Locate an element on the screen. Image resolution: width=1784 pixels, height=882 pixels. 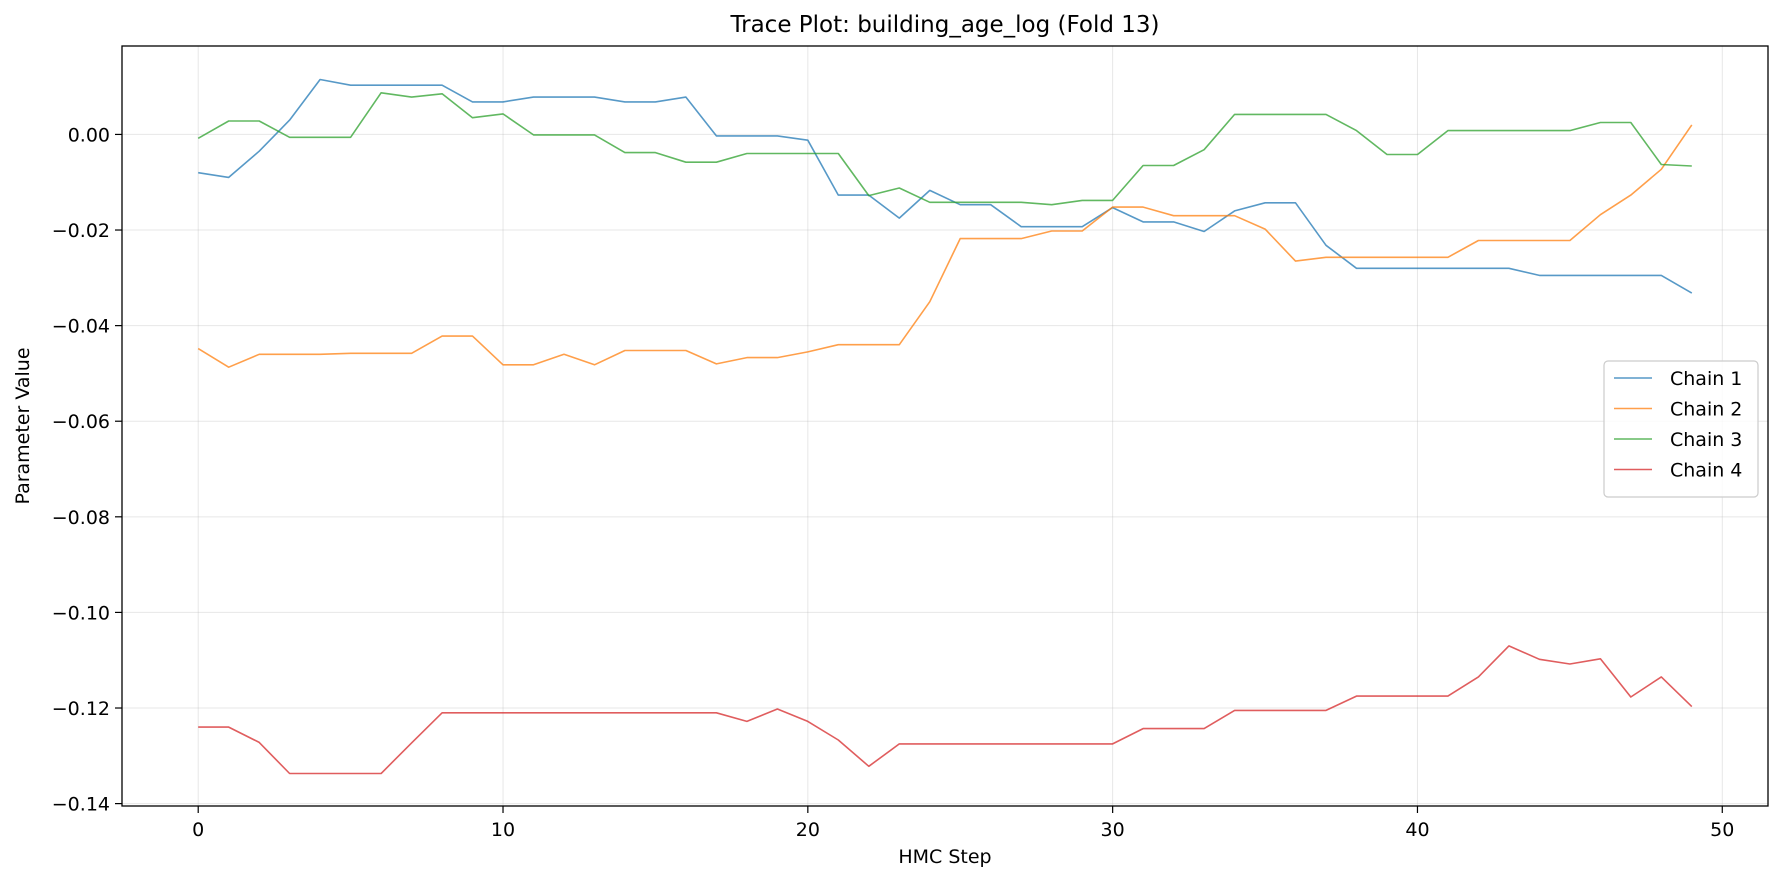
chart-title: Trace Plot: building_age_log (Fold 13) is located at coordinates (944, 25).